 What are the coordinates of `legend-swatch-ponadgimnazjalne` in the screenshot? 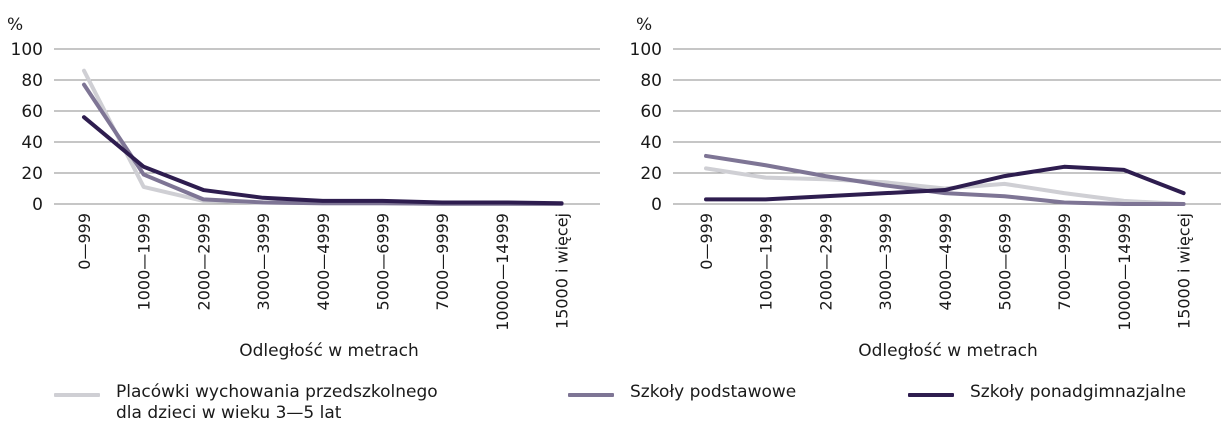 It's located at (931, 395).